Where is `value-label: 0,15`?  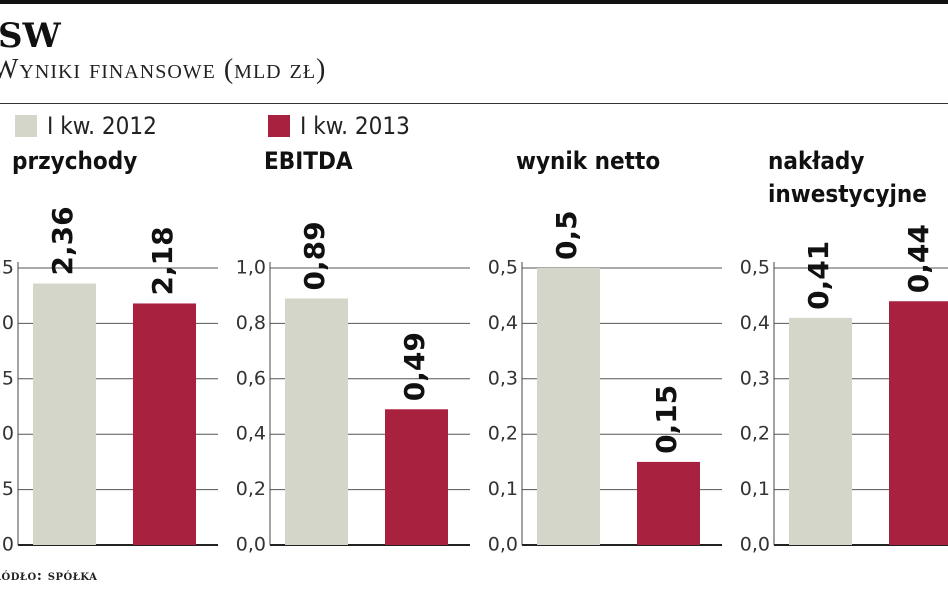 value-label: 0,15 is located at coordinates (666, 419).